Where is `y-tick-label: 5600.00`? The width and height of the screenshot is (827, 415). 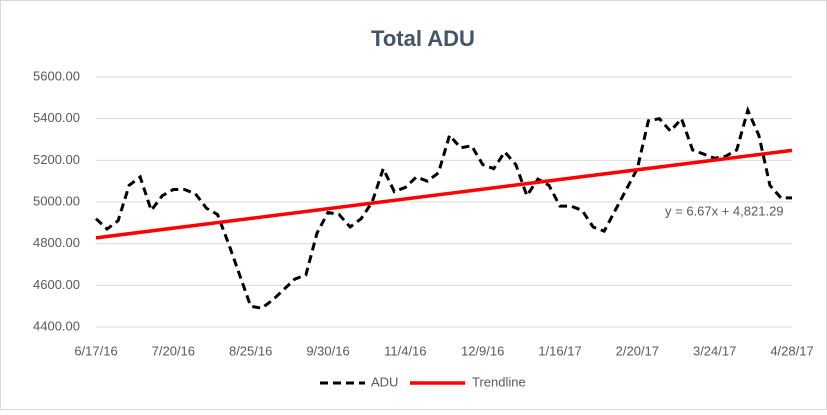
y-tick-label: 5600.00 is located at coordinates (56, 75).